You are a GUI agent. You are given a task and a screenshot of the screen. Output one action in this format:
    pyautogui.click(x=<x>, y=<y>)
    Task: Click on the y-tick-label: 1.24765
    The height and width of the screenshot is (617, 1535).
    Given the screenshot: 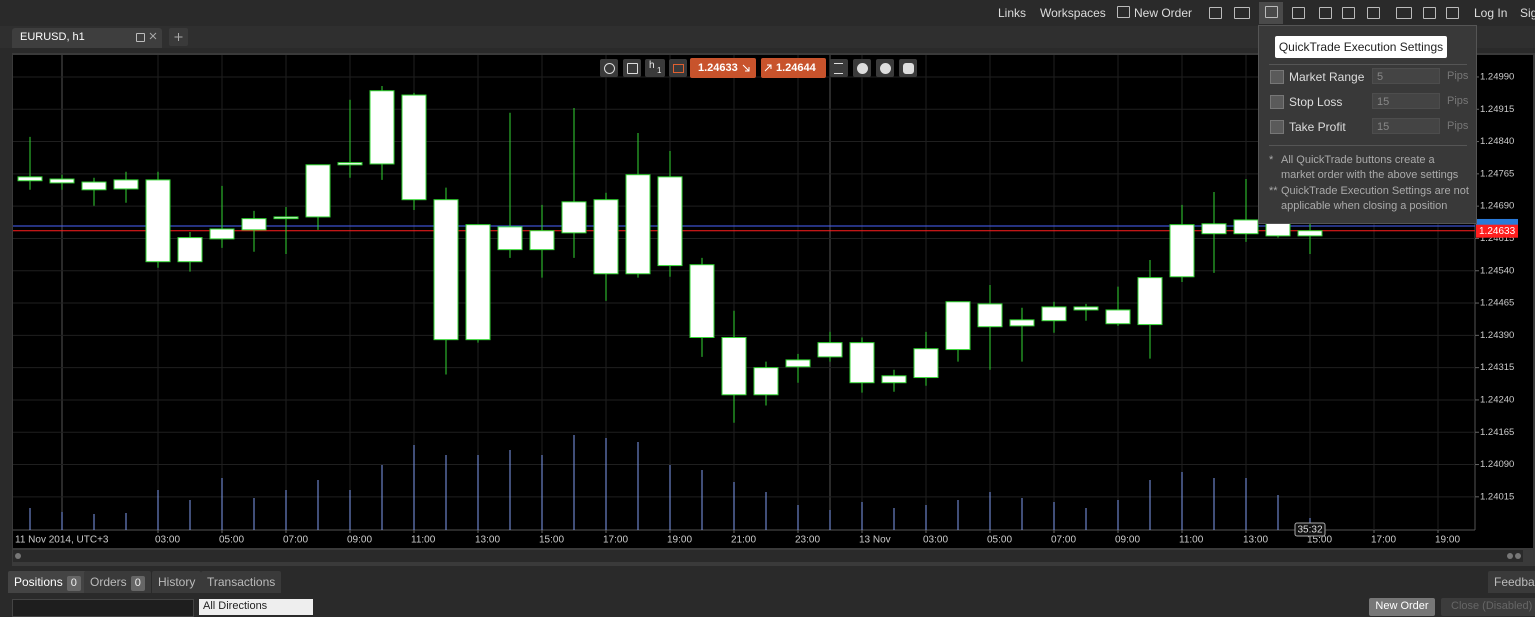 What is the action you would take?
    pyautogui.click(x=1497, y=173)
    